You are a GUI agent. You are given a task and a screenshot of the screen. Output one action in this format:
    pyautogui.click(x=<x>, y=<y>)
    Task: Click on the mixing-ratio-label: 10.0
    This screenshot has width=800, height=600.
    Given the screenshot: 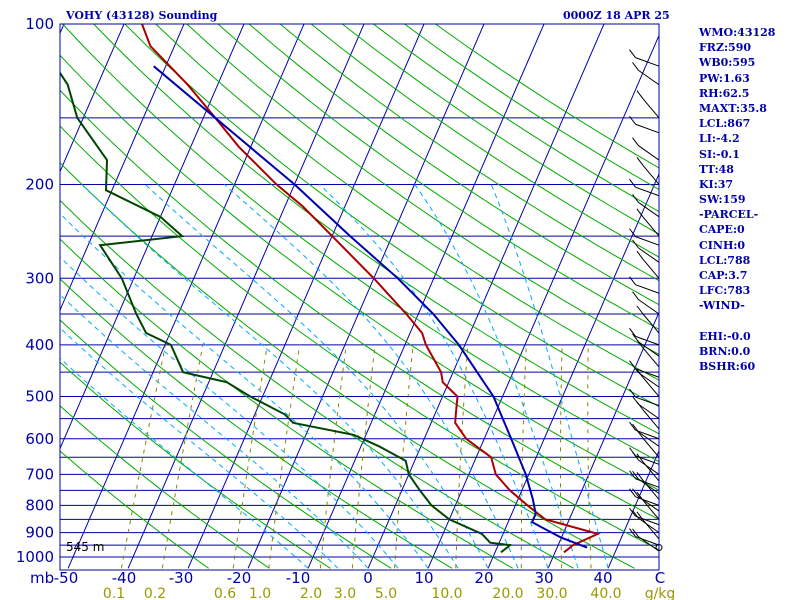 What is the action you would take?
    pyautogui.click(x=446, y=593)
    